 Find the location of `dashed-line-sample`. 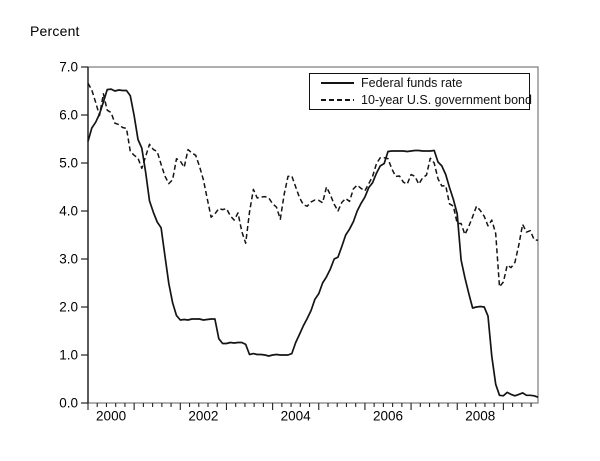

dashed-line-sample is located at coordinates (337, 100).